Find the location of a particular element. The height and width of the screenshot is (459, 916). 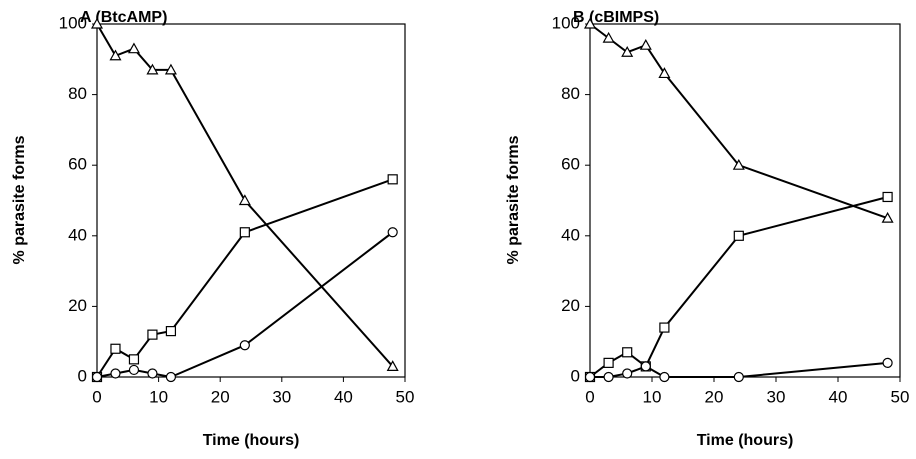

chart-title: A (BtcAMP) is located at coordinates (123, 17).